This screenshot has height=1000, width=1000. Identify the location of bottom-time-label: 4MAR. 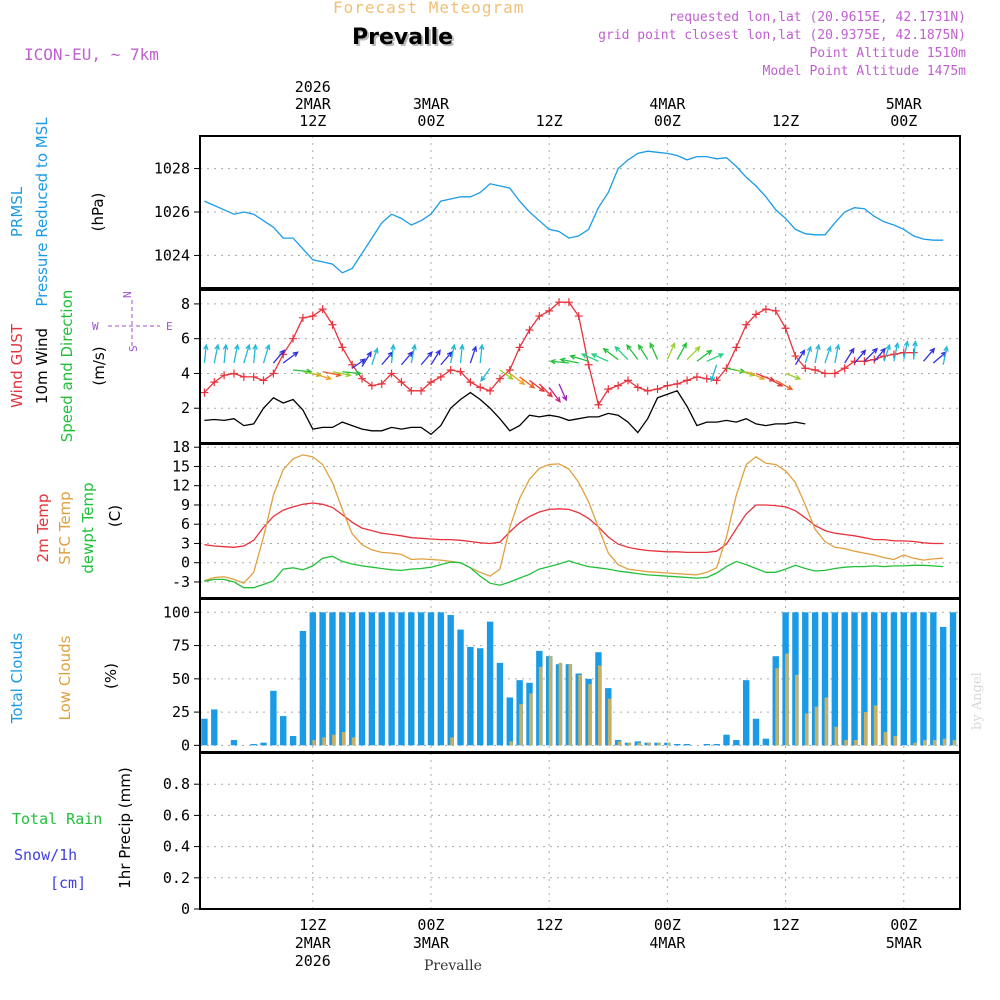
(667, 943).